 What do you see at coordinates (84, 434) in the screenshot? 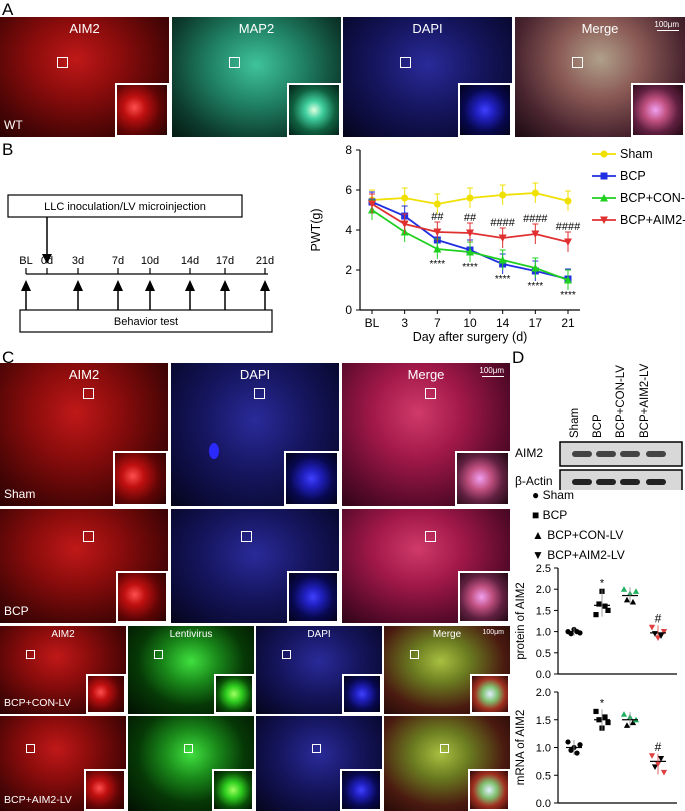
I see `tile-c-sham-aim2: AIM2 Sham` at bounding box center [84, 434].